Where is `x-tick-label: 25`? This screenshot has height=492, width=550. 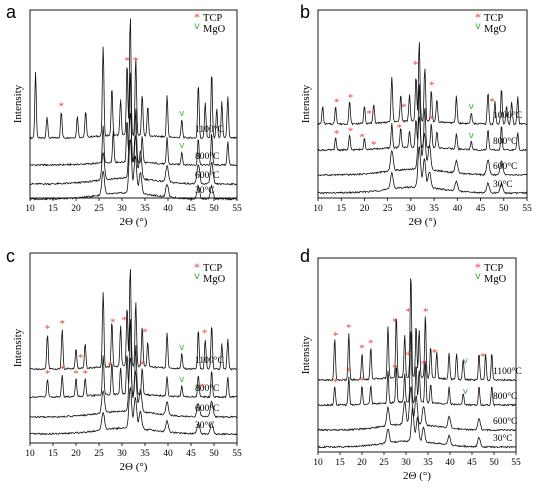 x-tick-label: 25 is located at coordinates (99, 209).